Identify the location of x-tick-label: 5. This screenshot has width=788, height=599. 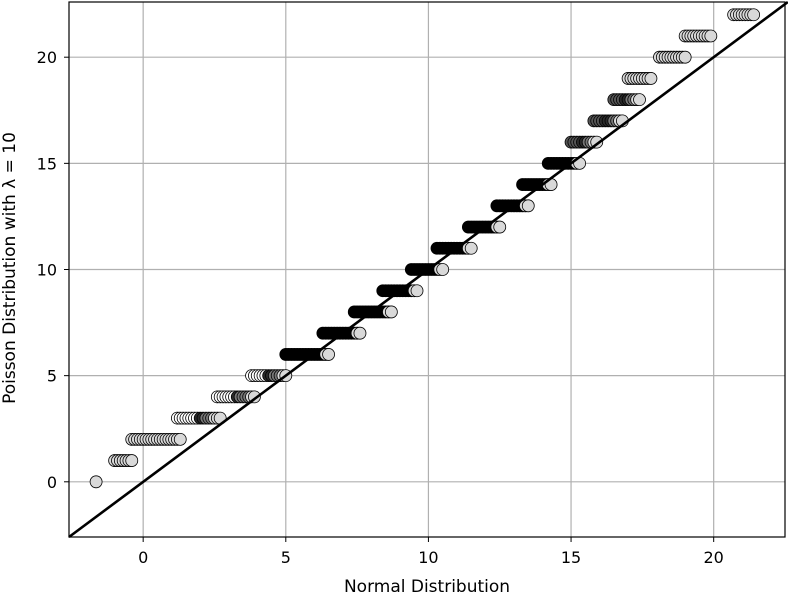
(286, 557).